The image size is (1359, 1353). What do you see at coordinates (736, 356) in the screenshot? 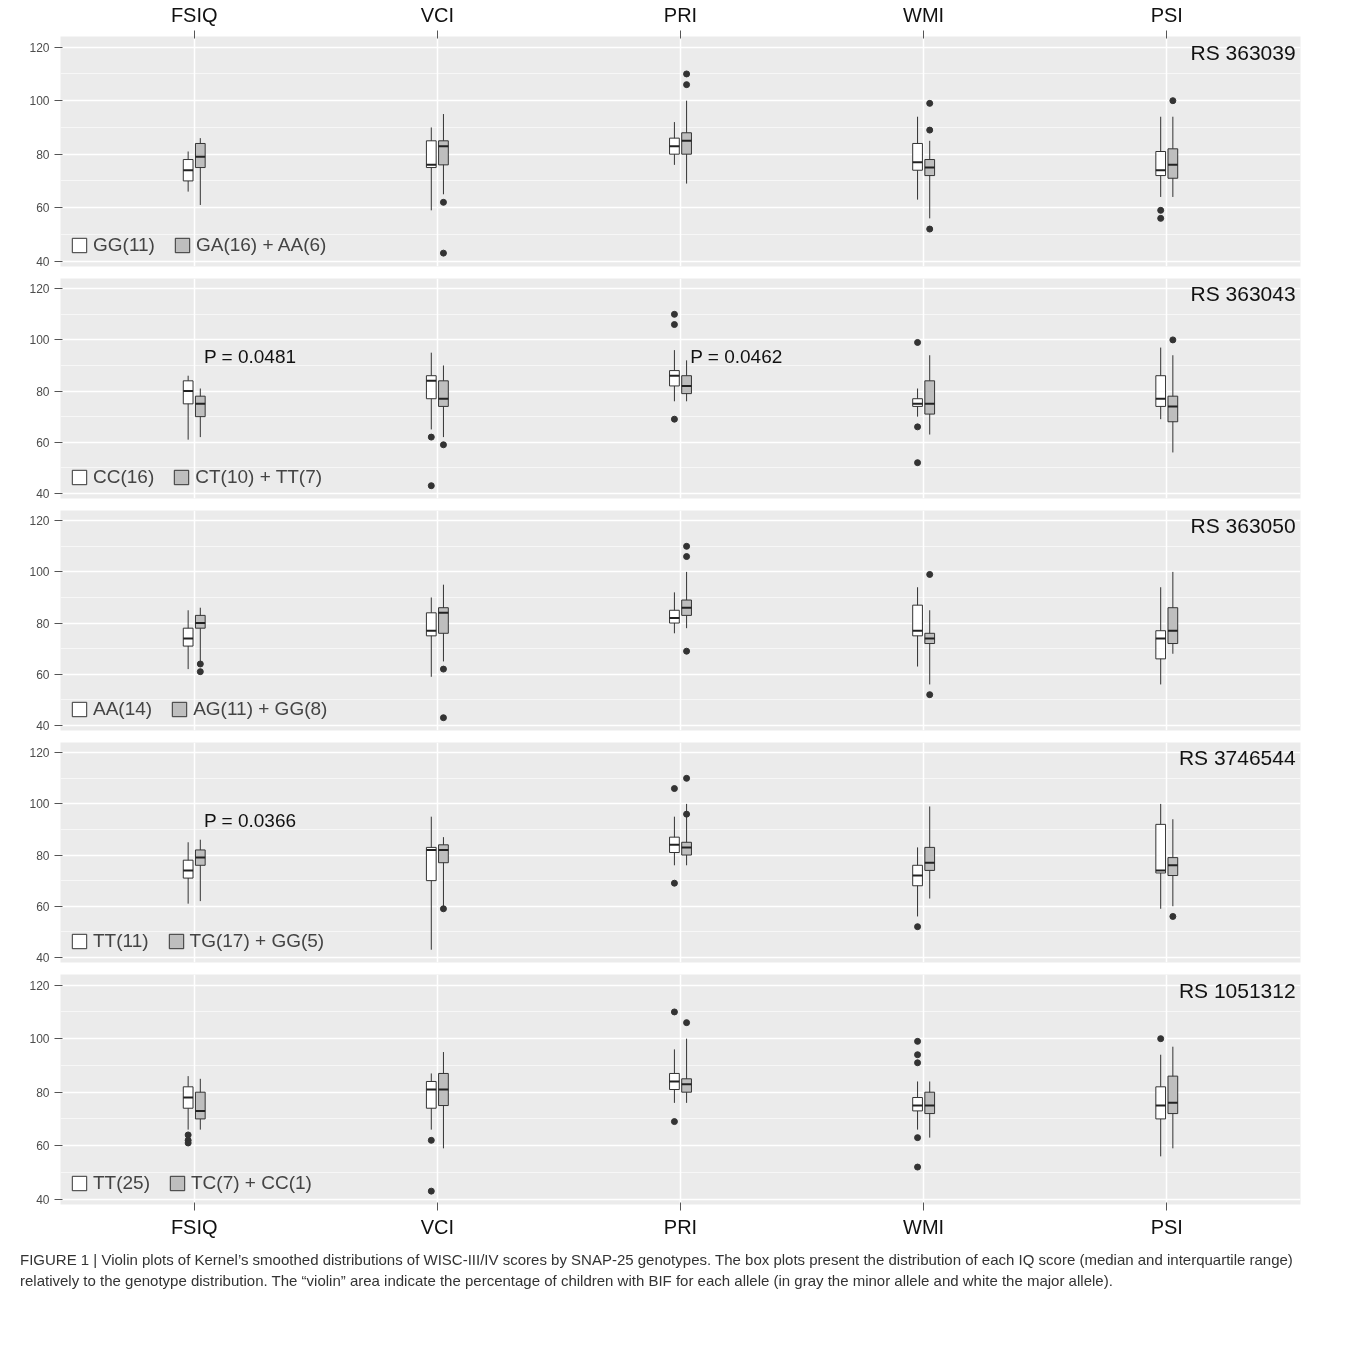
I see `annotation: P = 0.0462` at bounding box center [736, 356].